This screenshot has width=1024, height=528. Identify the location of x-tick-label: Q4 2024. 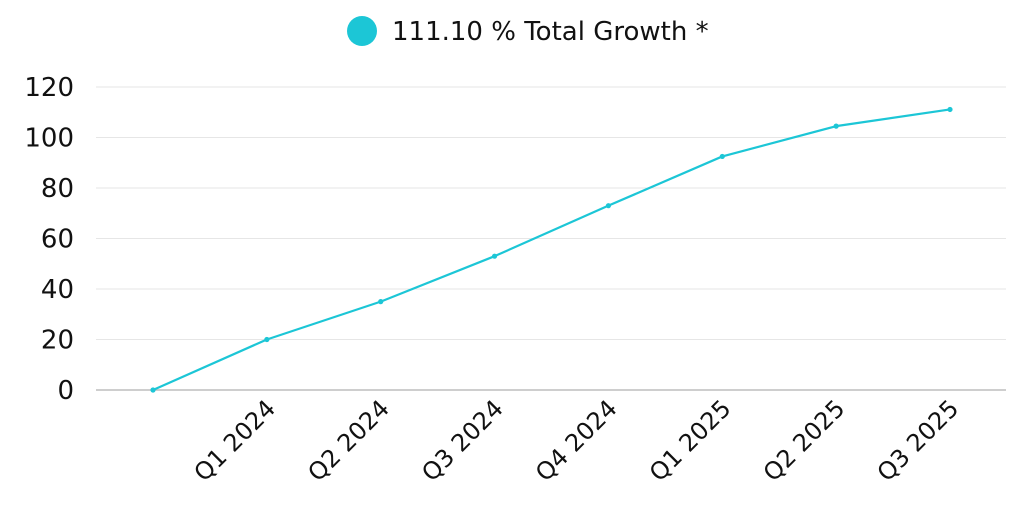
(576, 440).